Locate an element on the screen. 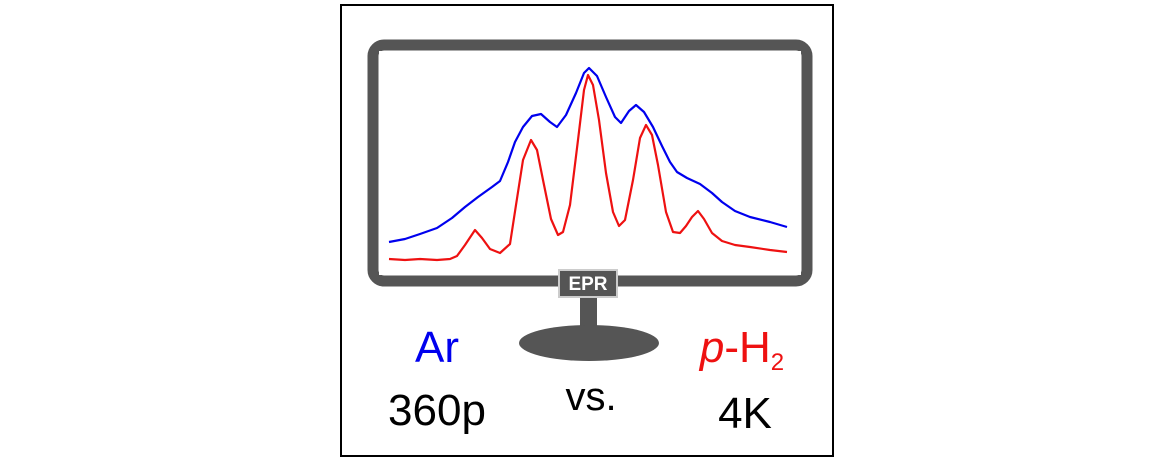  epr-badge is located at coordinates (588, 283).